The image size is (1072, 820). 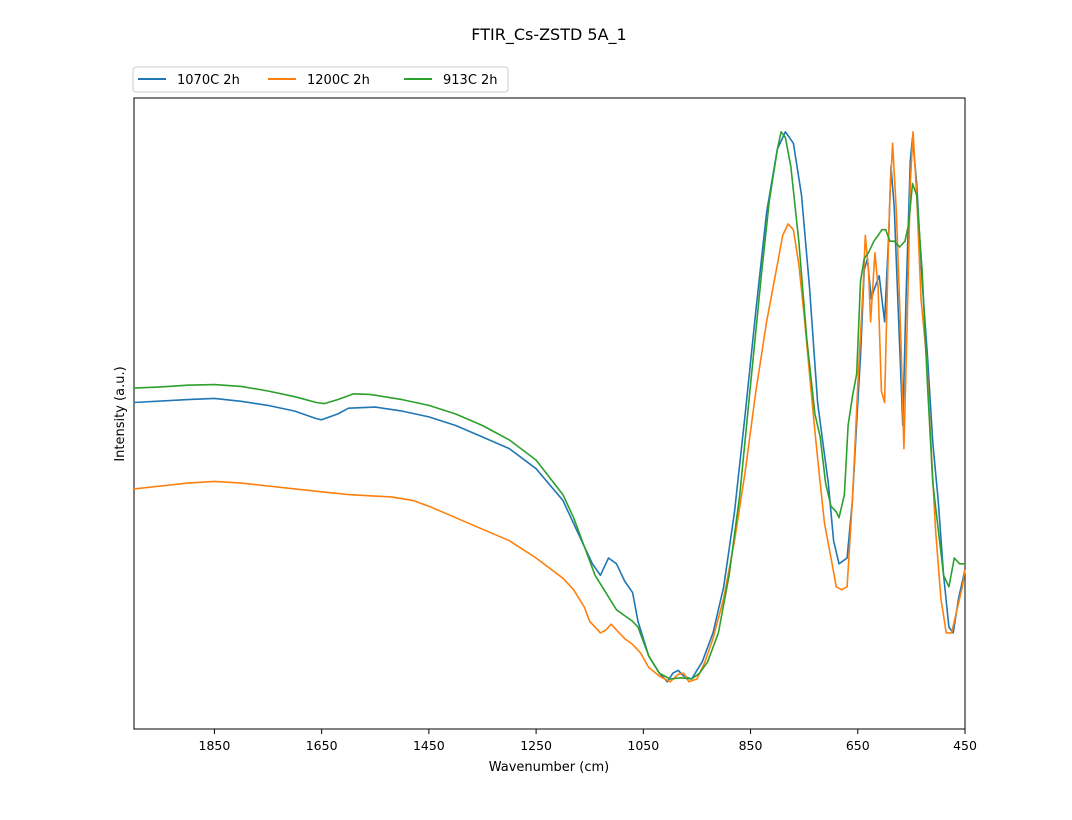 I want to click on x-tick-label: 1650, so click(x=322, y=745).